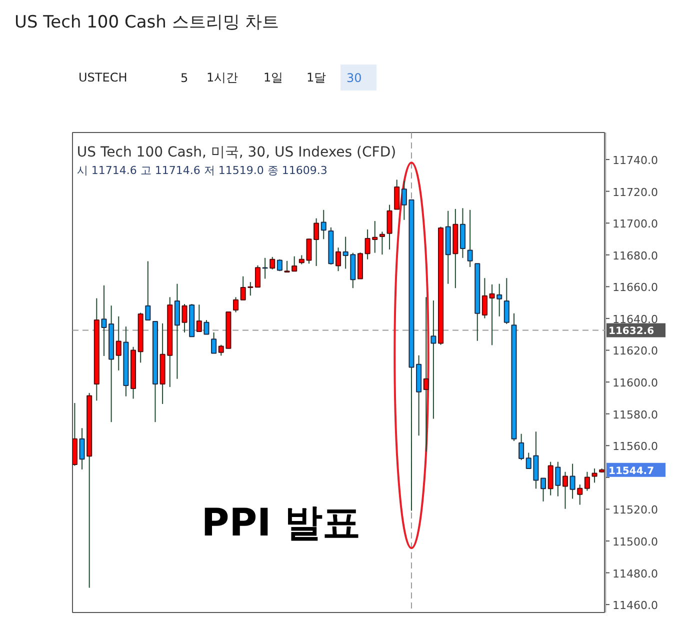 The image size is (679, 628). What do you see at coordinates (635, 447) in the screenshot?
I see `y-tick-label: 11560.0` at bounding box center [635, 447].